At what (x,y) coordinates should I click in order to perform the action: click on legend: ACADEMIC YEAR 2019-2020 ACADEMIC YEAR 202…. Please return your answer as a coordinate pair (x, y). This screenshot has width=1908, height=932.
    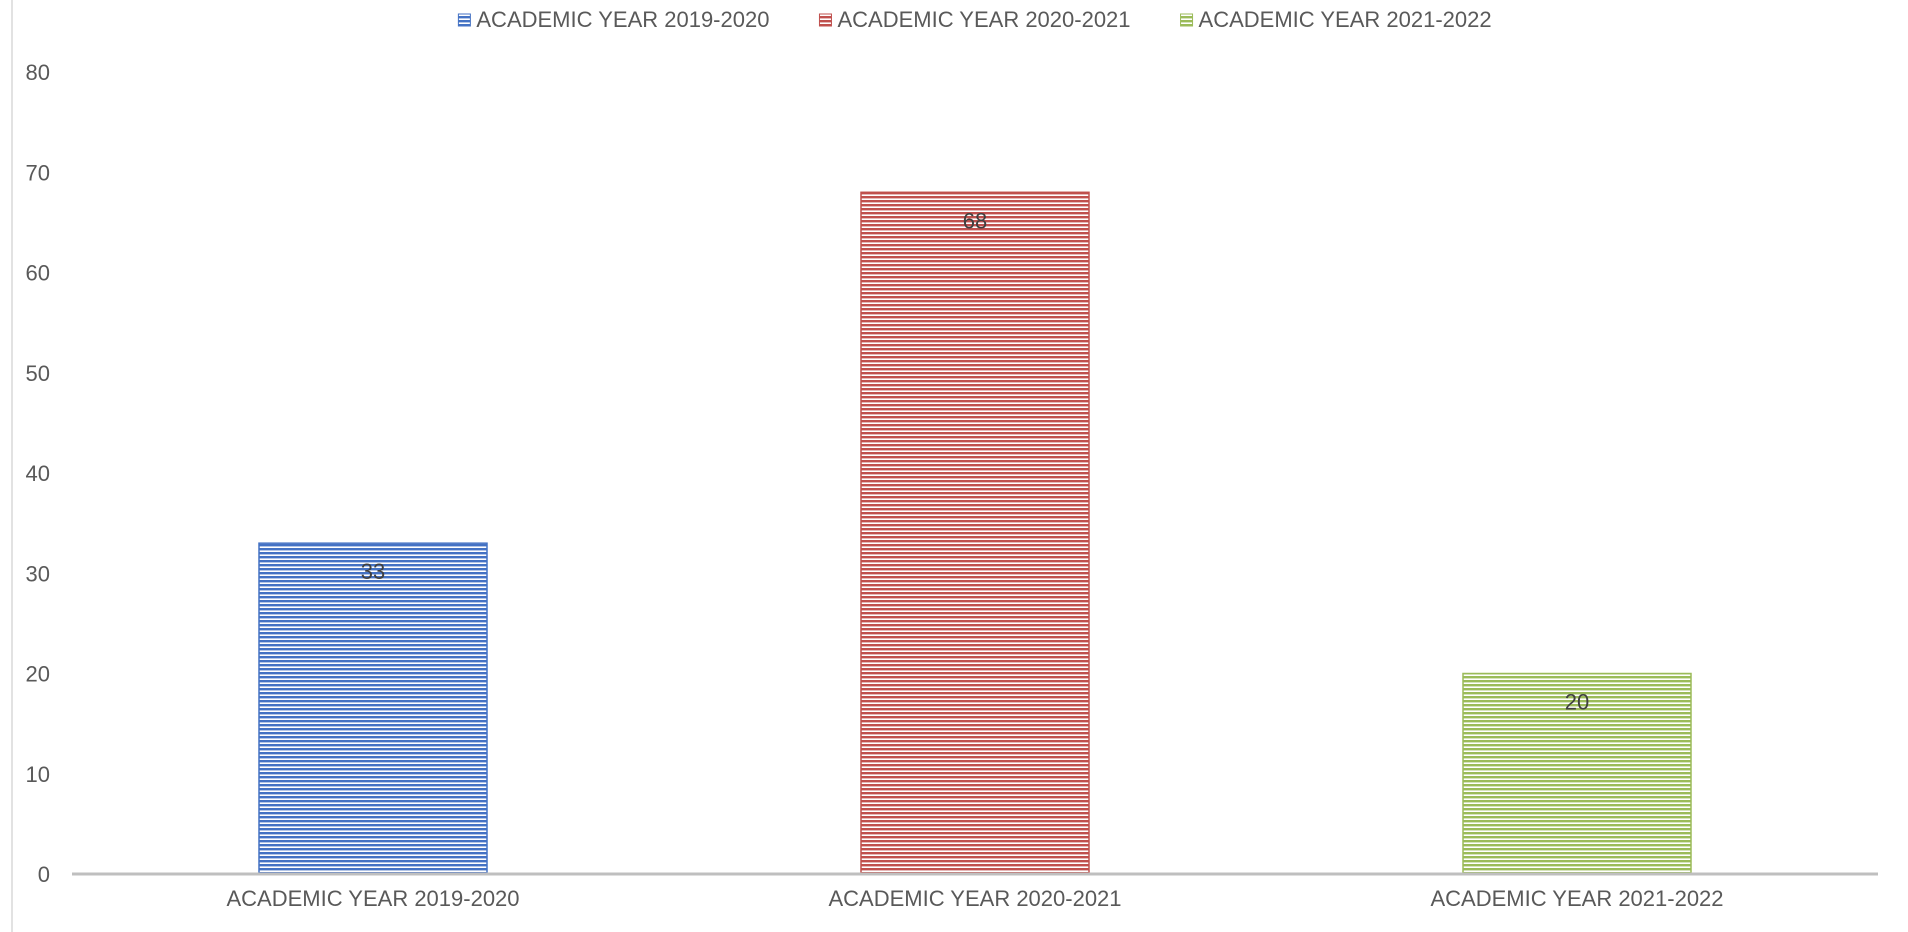
    Looking at the image, I should click on (974, 19).